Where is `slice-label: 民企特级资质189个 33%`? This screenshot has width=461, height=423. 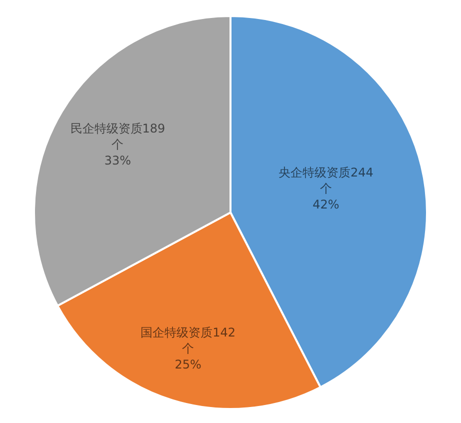
slice-label: 民企特级资质189个 33% is located at coordinates (118, 144).